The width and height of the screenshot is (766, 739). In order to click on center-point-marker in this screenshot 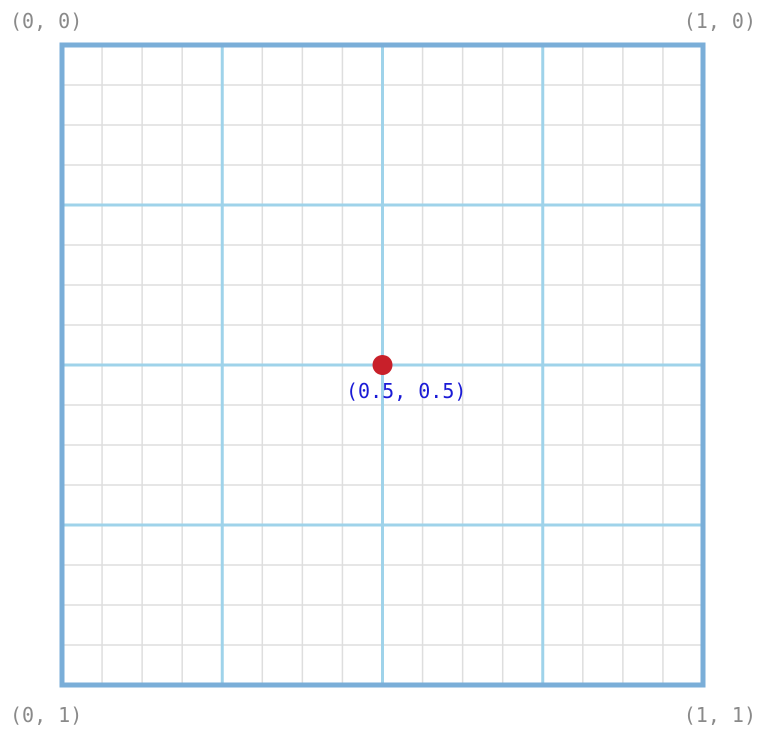, I will do `click(382, 365)`.